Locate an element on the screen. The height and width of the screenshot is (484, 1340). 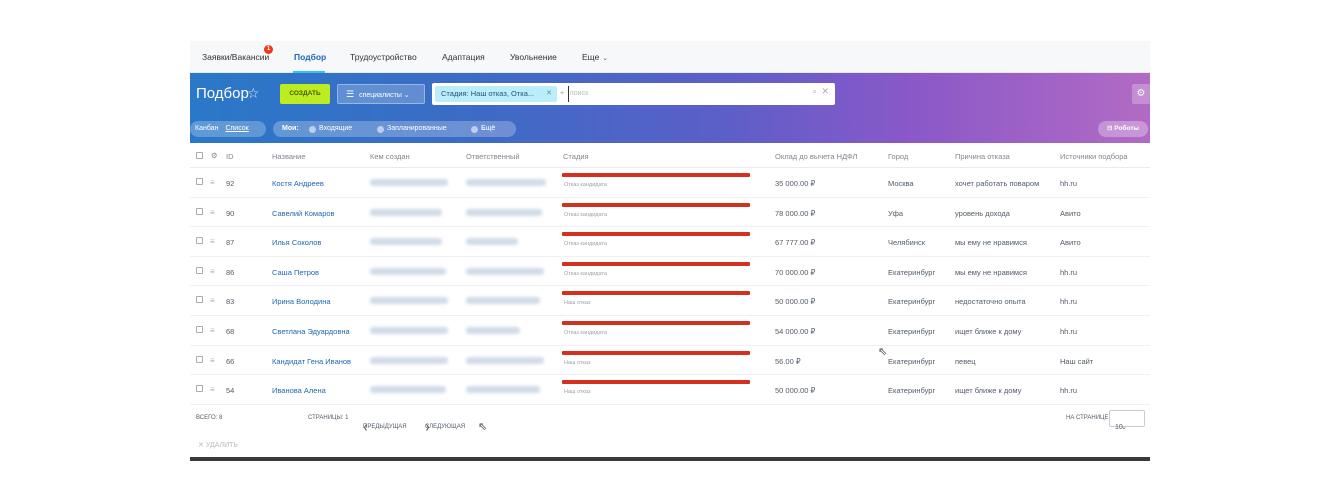
pages-label: страницы: 1 is located at coordinates (328, 418).